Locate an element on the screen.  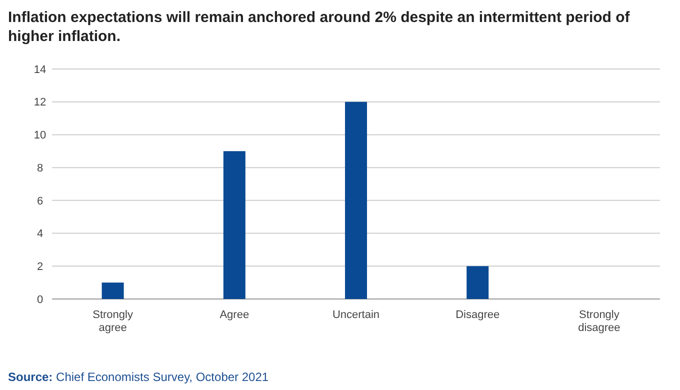
source-note: Source: Chief Economists Survey, October 2021 is located at coordinates (138, 377).